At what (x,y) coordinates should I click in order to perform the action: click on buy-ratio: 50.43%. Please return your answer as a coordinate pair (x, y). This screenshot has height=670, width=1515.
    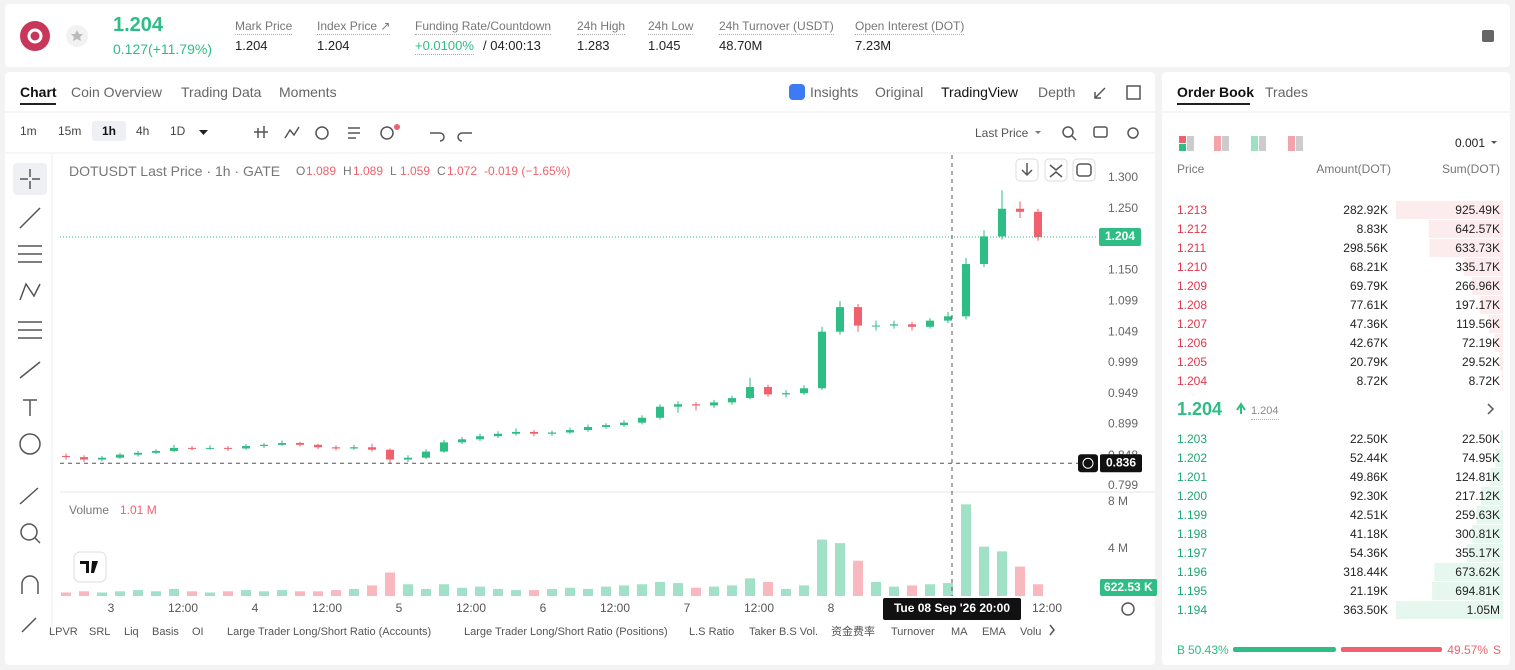
    Looking at the image, I should click on (1208, 650).